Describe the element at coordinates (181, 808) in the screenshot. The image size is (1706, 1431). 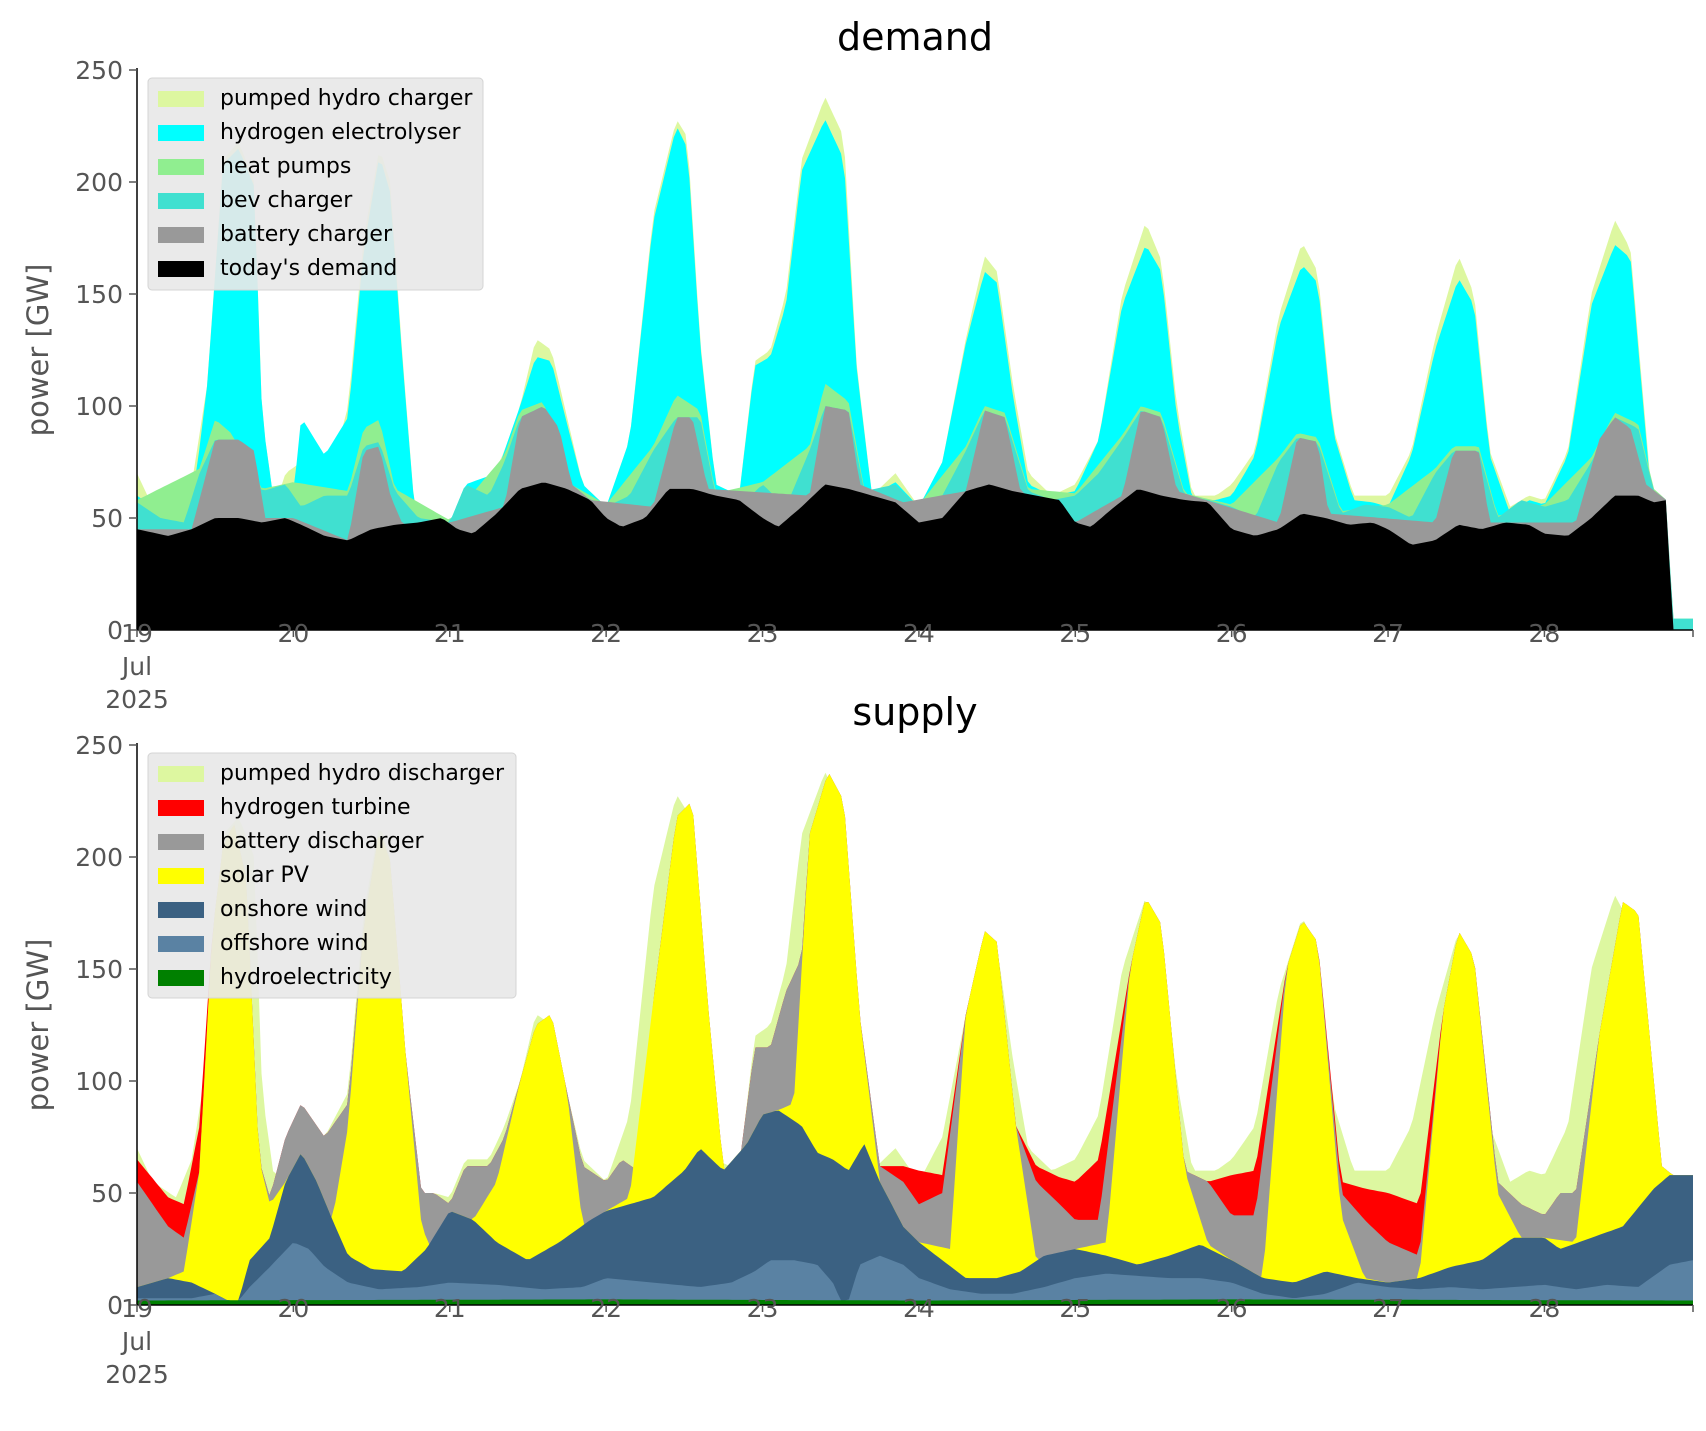
I see `legend-swatch-hydrogen-turbine` at that location.